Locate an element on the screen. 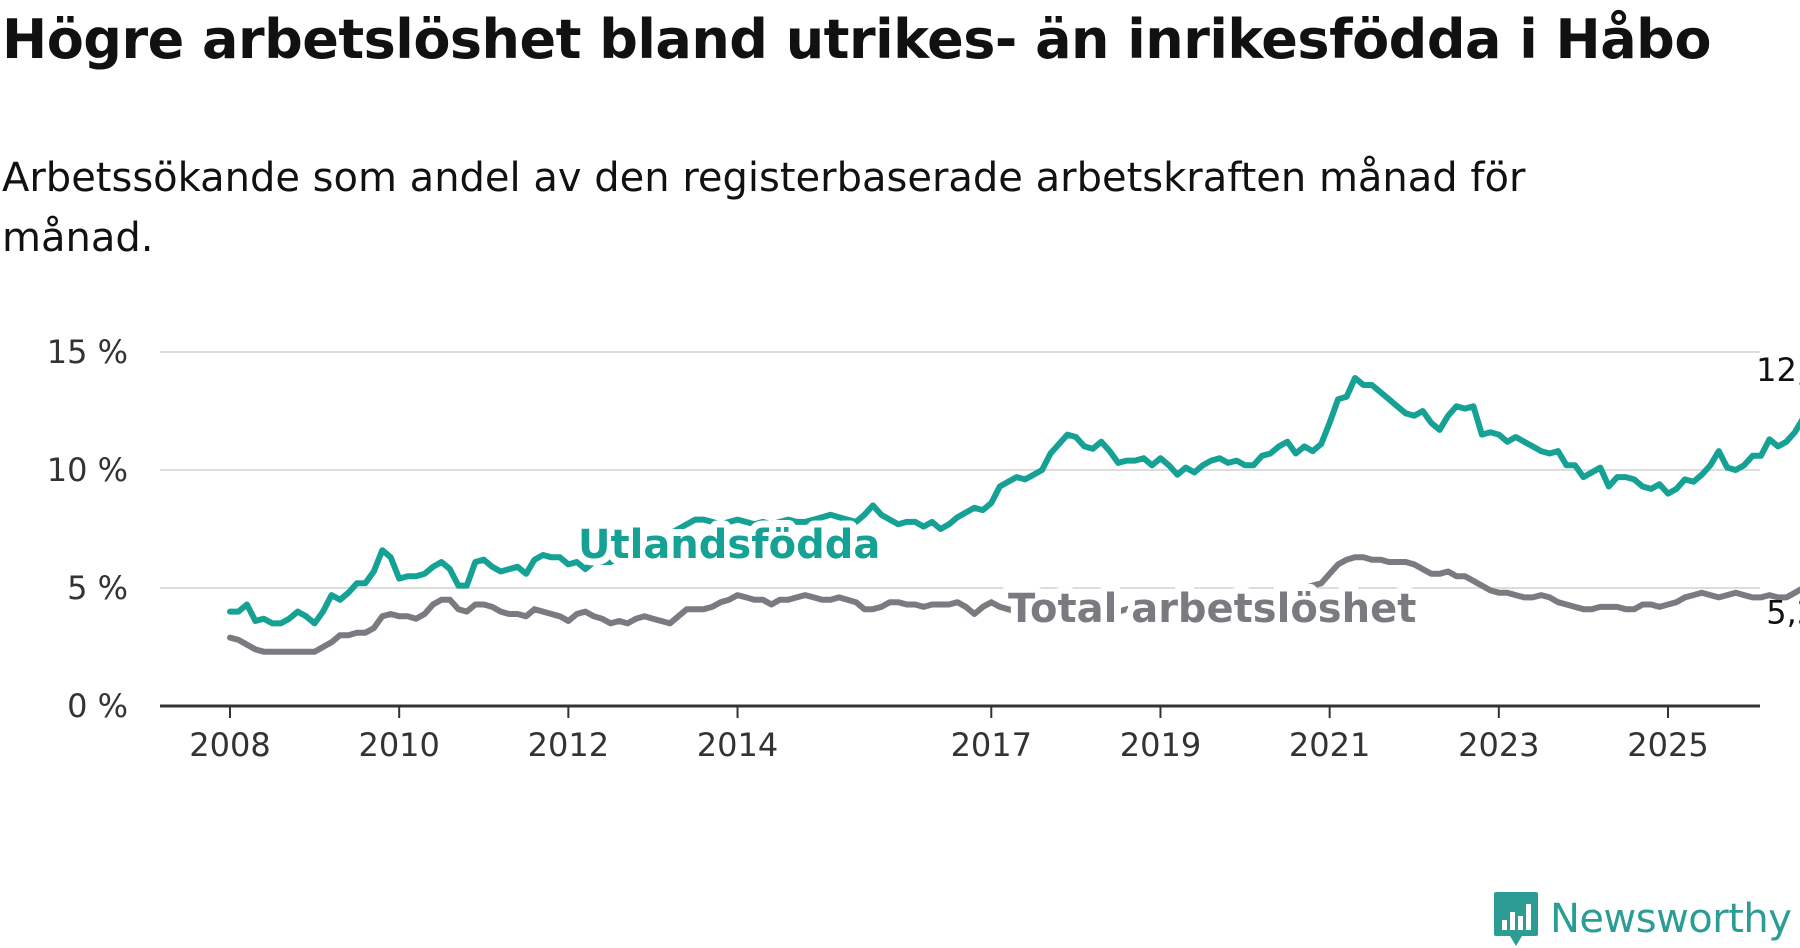 Image resolution: width=1800 pixels, height=948 pixels. x-tick-label: 2012 is located at coordinates (568, 745).